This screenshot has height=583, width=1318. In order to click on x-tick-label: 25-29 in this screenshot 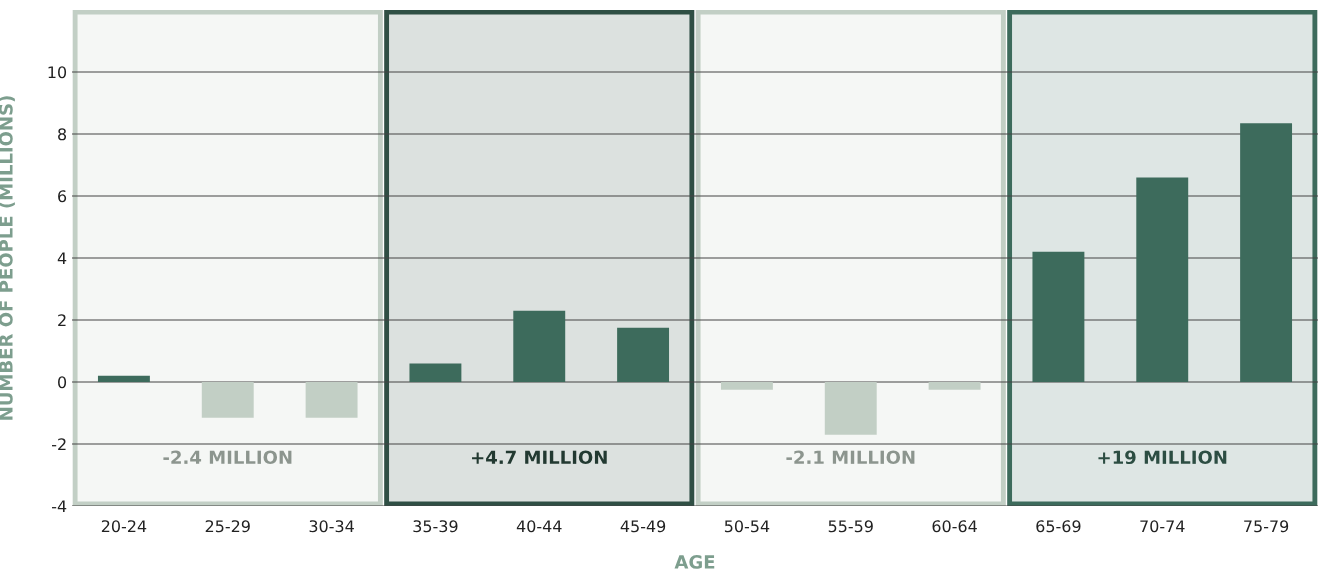, I will do `click(227, 526)`.